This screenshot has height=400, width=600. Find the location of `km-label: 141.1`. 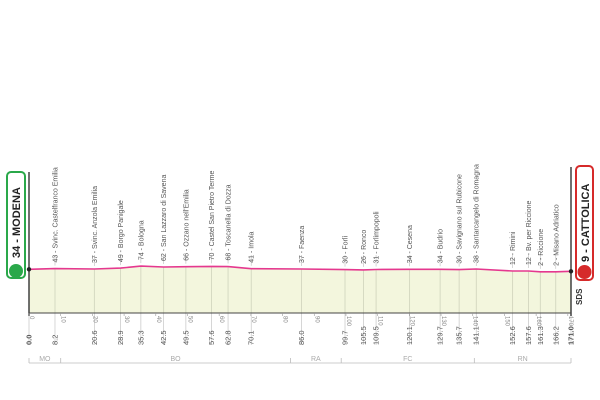

km-label: 141.1 is located at coordinates (476, 335).